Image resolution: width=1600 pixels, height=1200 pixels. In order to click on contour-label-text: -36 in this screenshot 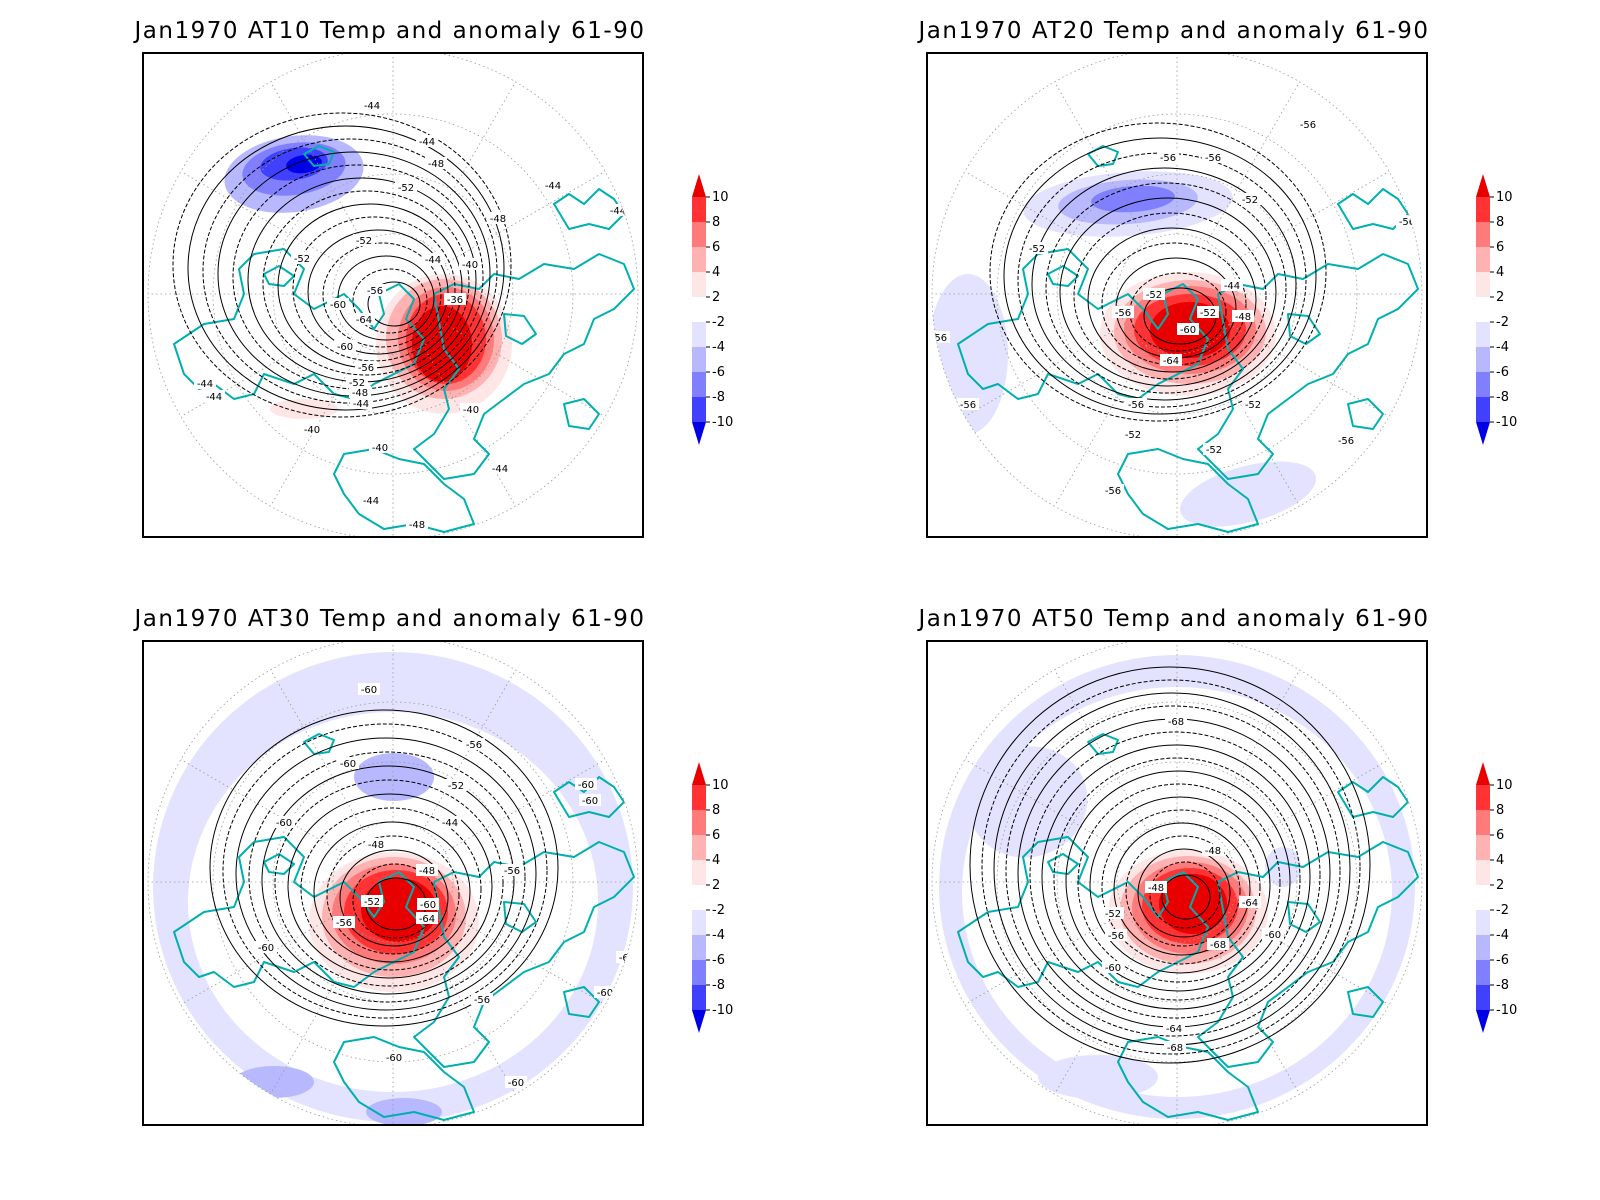, I will do `click(455, 300)`.